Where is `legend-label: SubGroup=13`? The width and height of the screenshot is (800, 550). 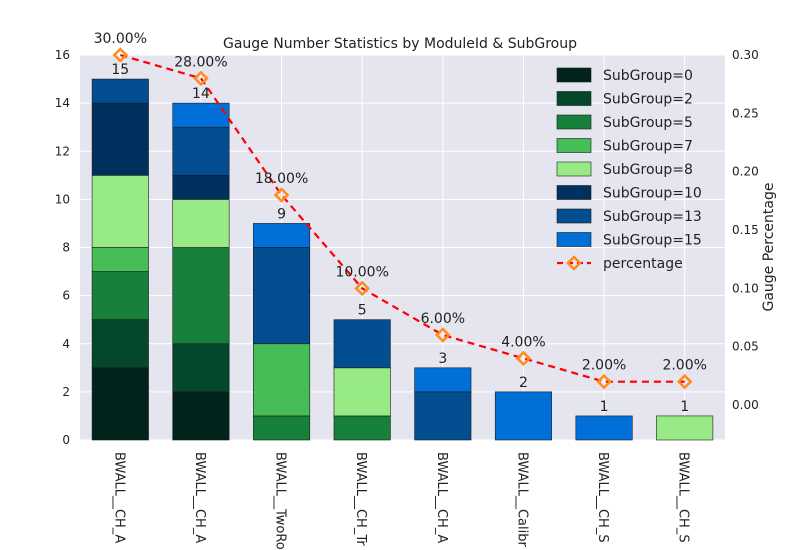 legend-label: SubGroup=13 is located at coordinates (652, 217).